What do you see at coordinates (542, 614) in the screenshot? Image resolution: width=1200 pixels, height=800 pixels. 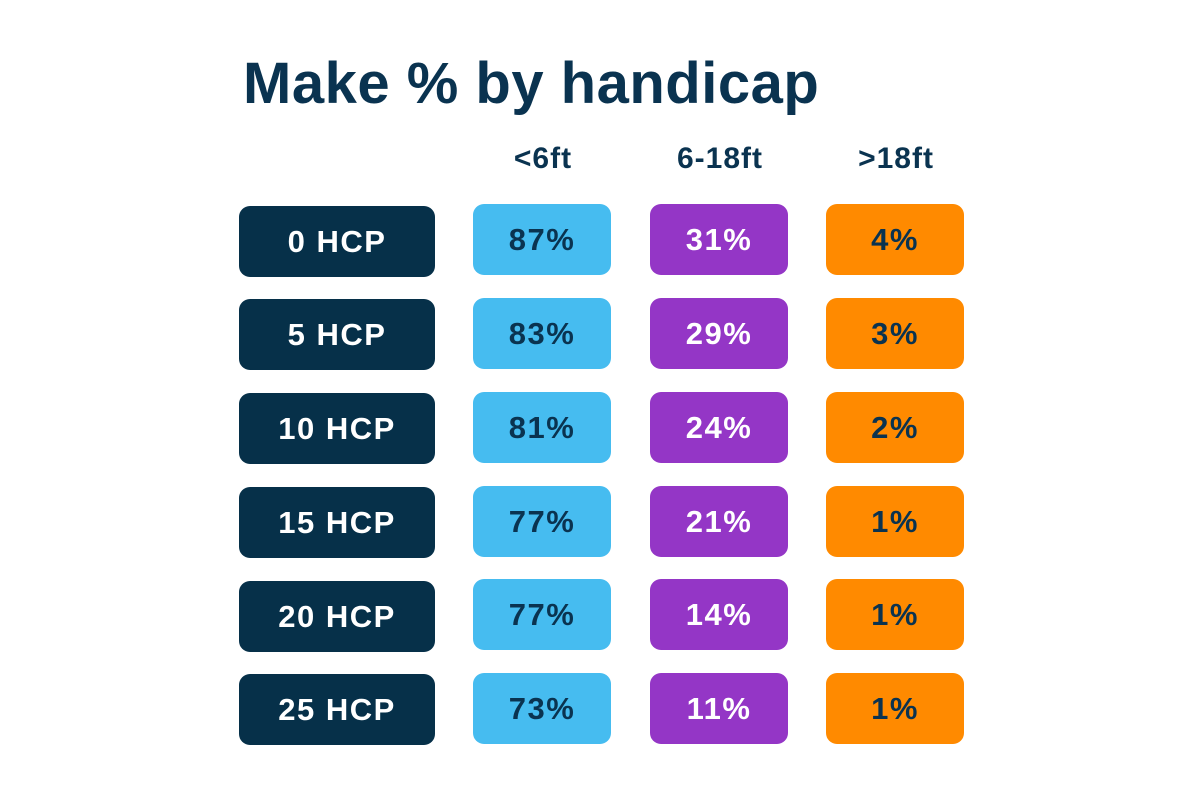 I see `cell-20-hcp-under-6ft: 77%` at bounding box center [542, 614].